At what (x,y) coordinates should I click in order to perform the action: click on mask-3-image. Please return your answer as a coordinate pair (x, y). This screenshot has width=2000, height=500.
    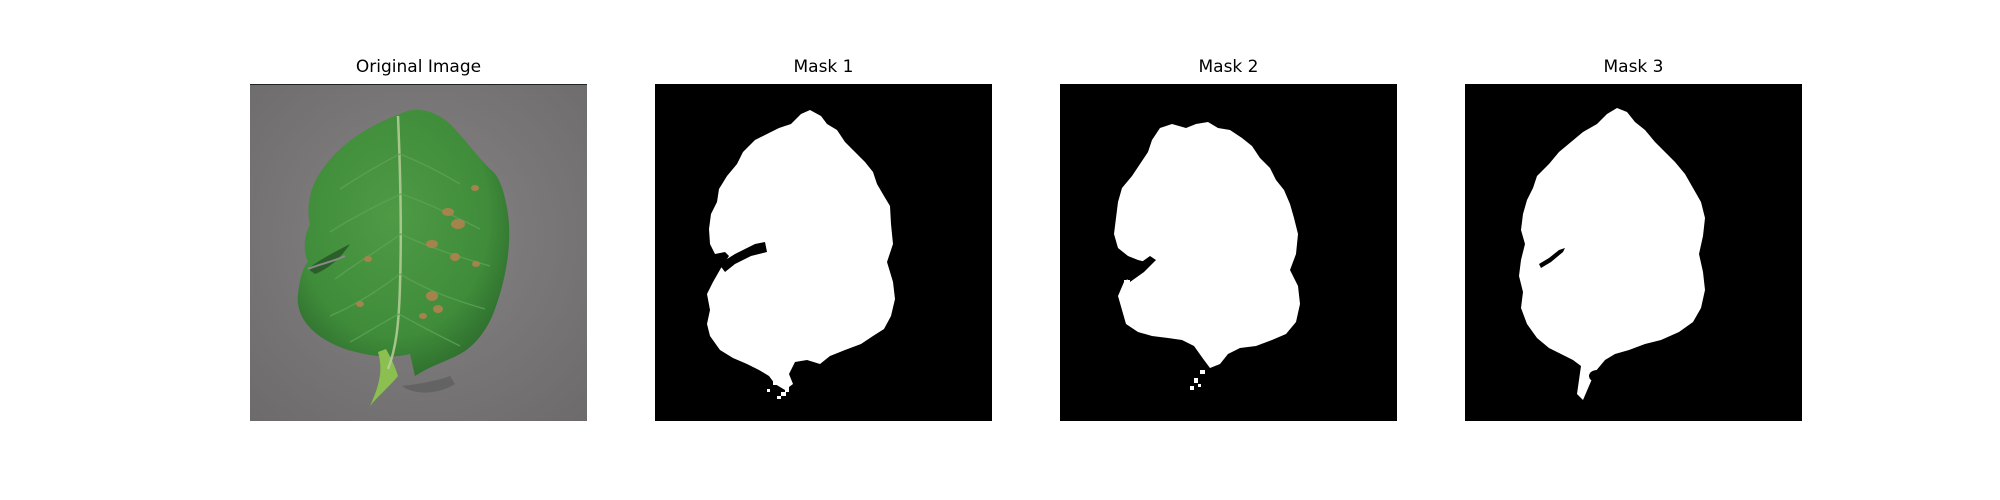
    Looking at the image, I should click on (1633, 252).